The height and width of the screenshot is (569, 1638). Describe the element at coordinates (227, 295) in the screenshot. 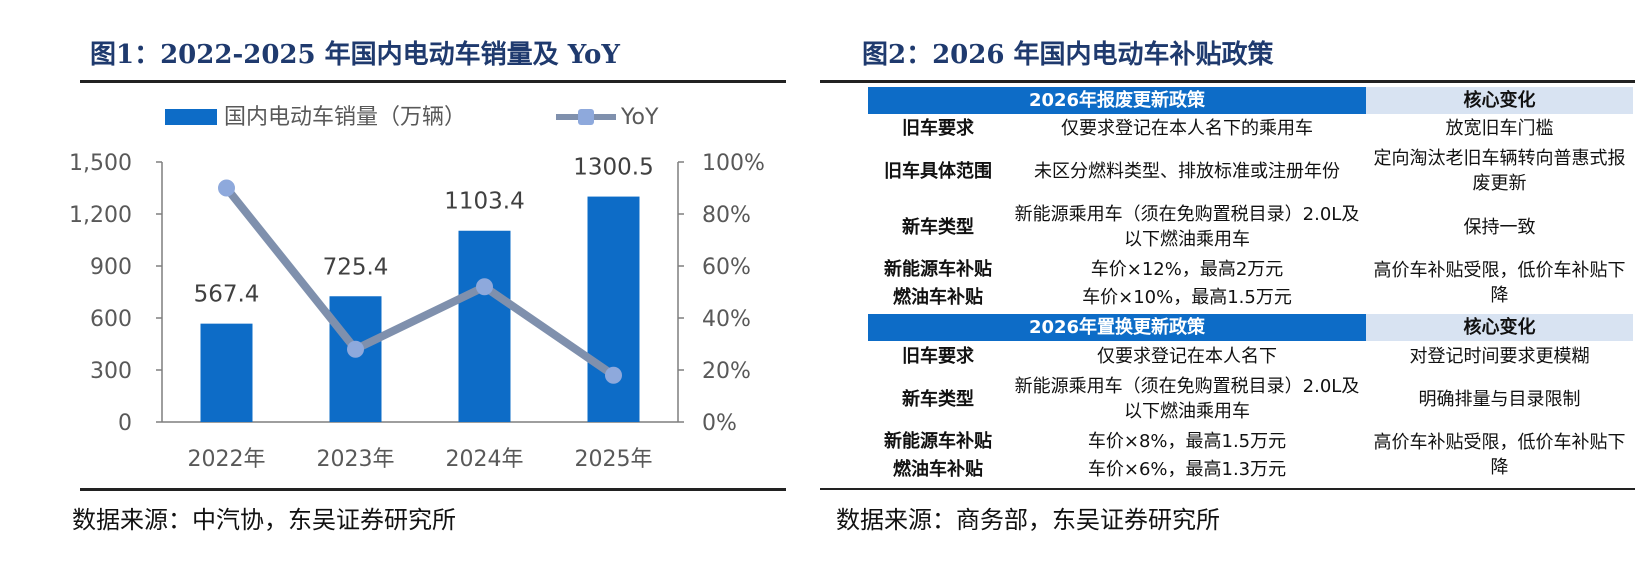

I see `bar-value-label: 567.4` at that location.